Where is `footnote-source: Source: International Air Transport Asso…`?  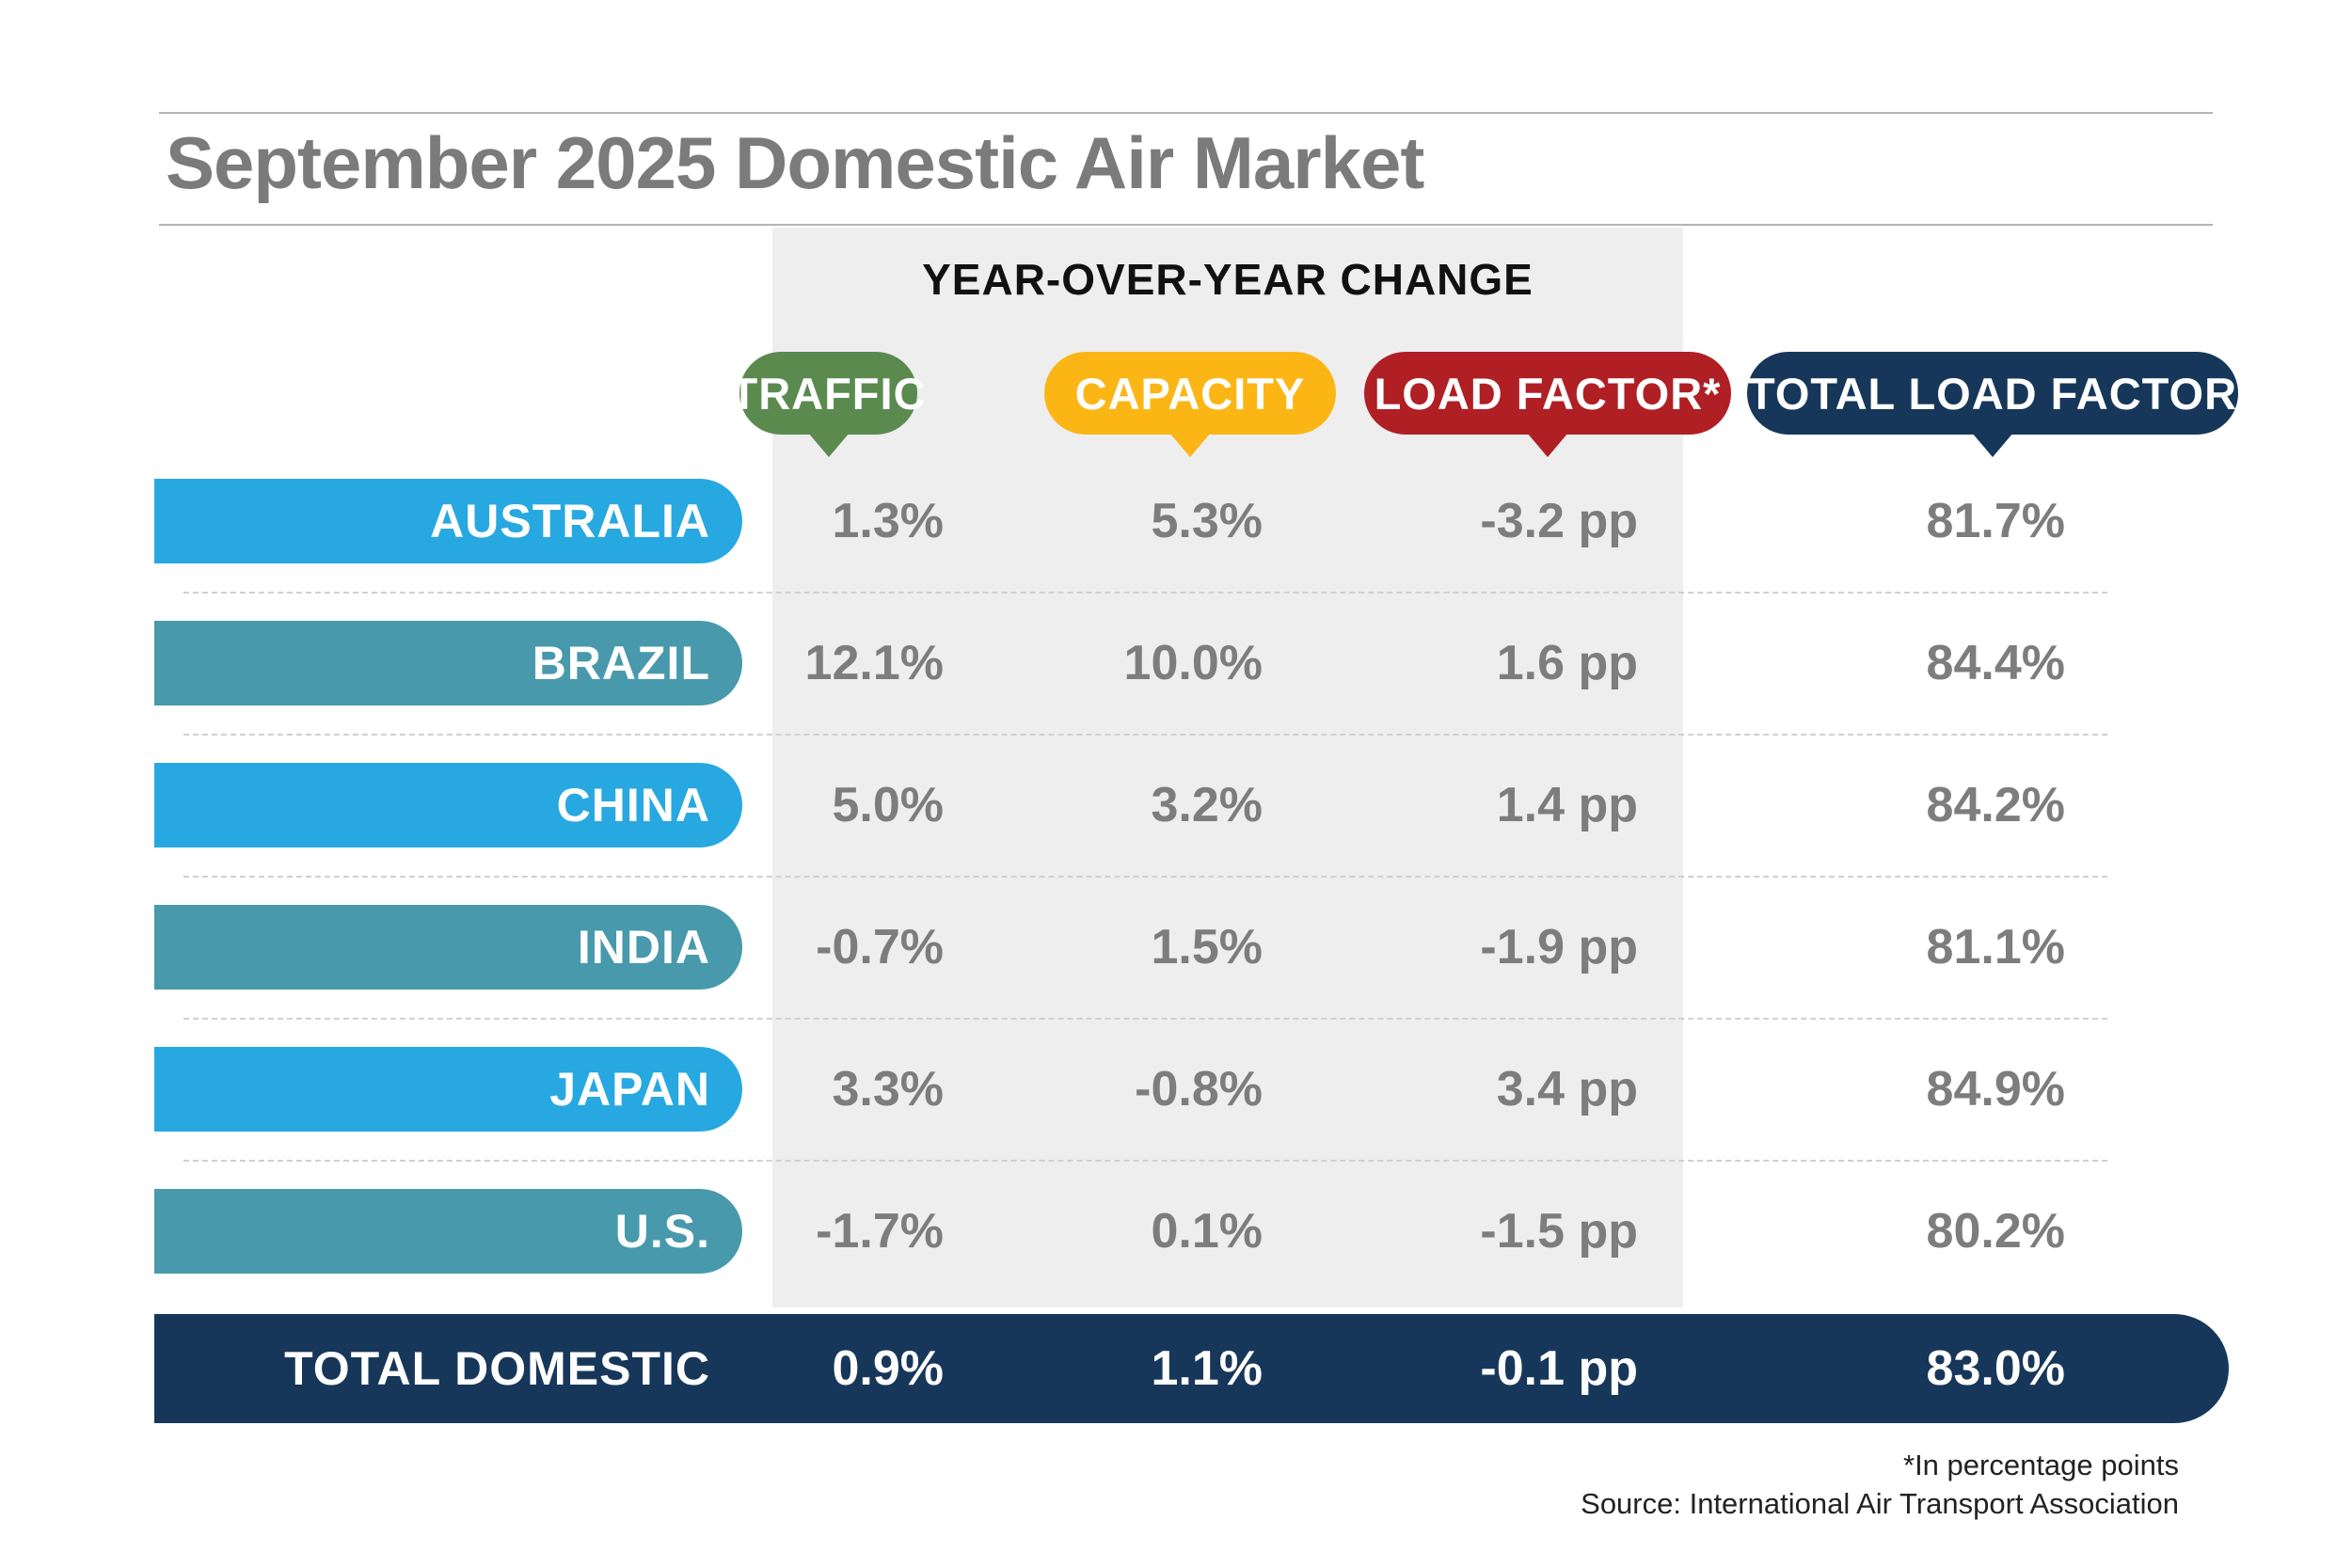
footnote-source: Source: International Air Transport Asso… is located at coordinates (1880, 1503).